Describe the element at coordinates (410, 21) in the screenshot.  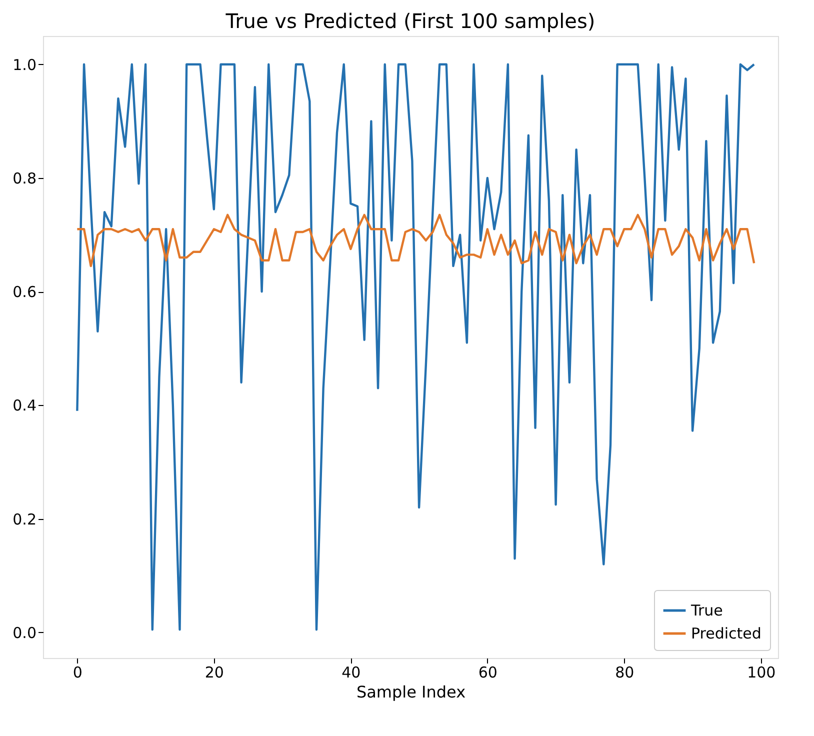
I see `chart-title: True vs Predicted (First 100 samples)` at that location.